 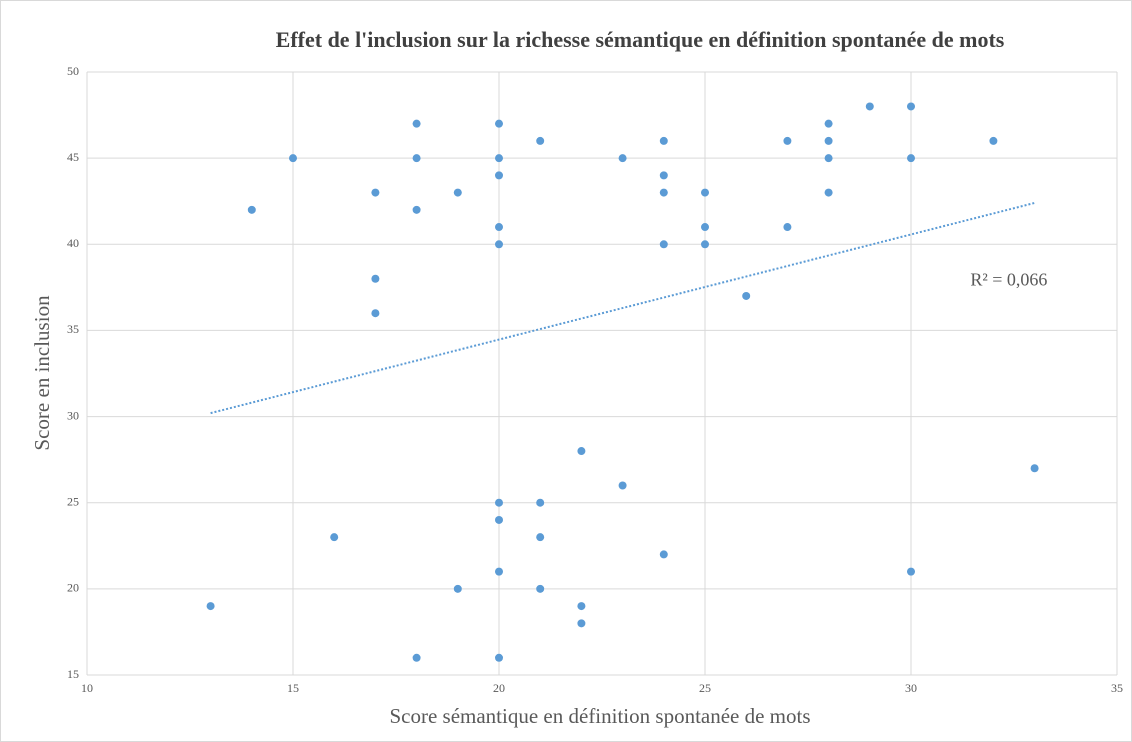 I want to click on y-tick-label: 15, so click(x=73, y=674).